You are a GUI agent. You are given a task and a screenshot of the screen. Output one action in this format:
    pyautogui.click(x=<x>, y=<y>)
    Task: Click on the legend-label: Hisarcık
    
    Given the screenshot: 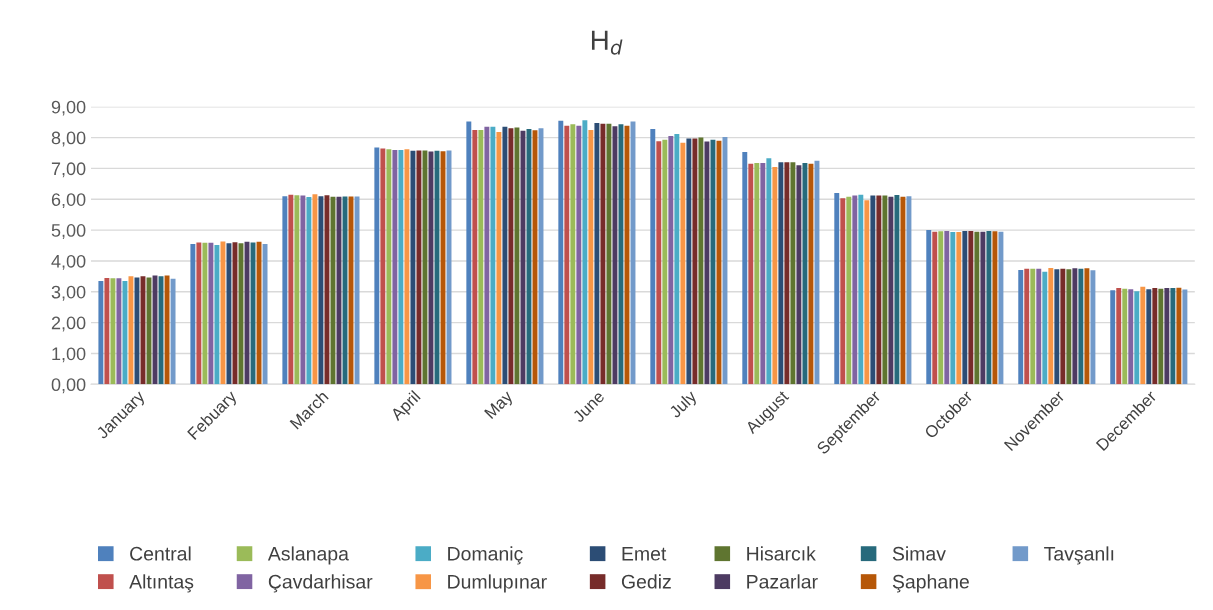 What is the action you would take?
    pyautogui.click(x=781, y=553)
    